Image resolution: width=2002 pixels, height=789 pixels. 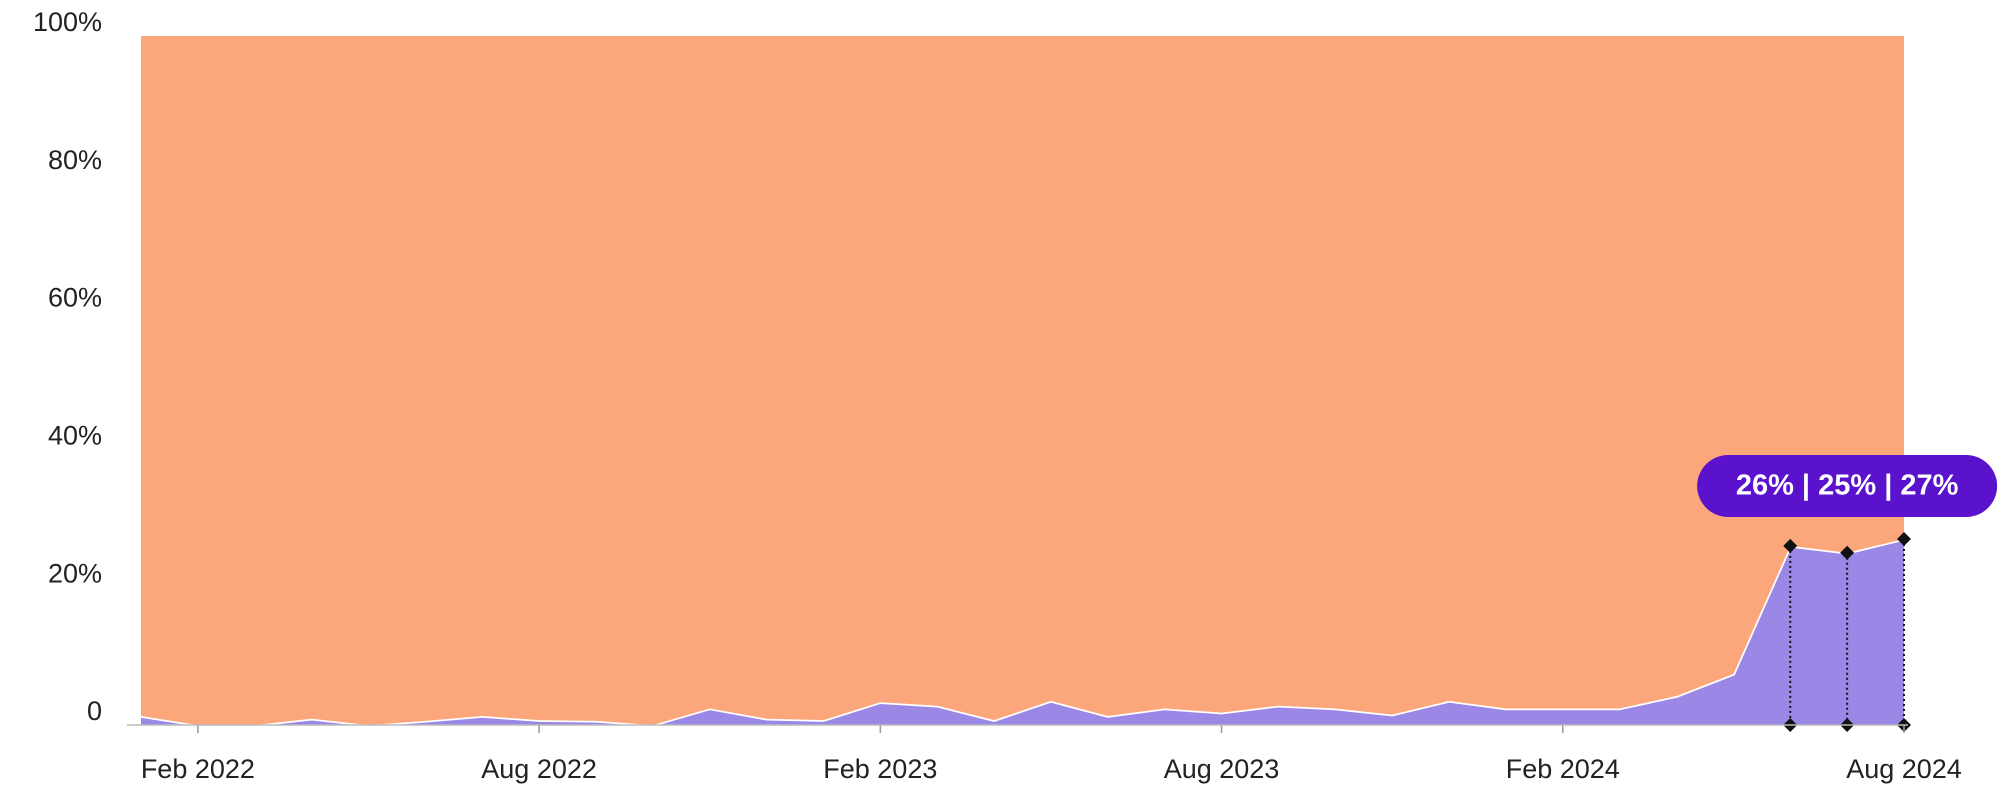 I want to click on x-tick-label: Aug 2023, so click(x=1222, y=769).